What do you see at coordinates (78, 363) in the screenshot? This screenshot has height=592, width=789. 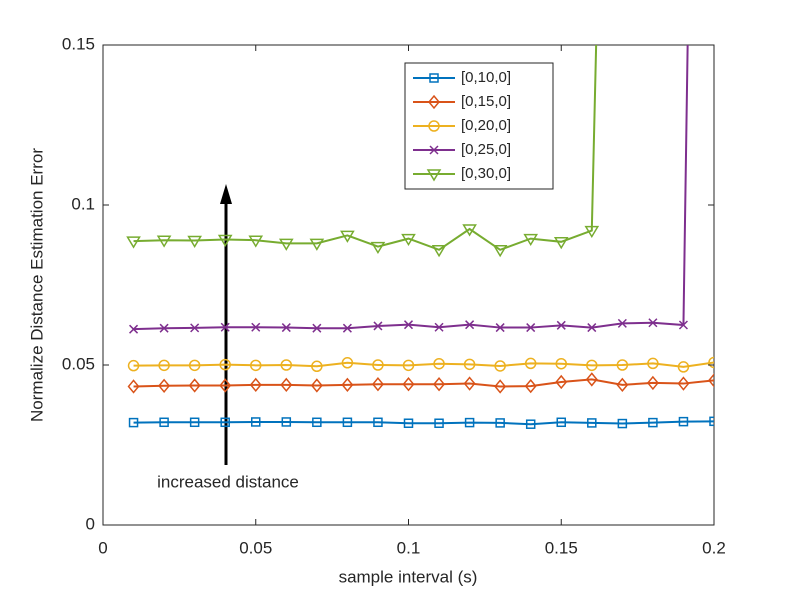 I see `y-tick-label: 0.05` at bounding box center [78, 363].